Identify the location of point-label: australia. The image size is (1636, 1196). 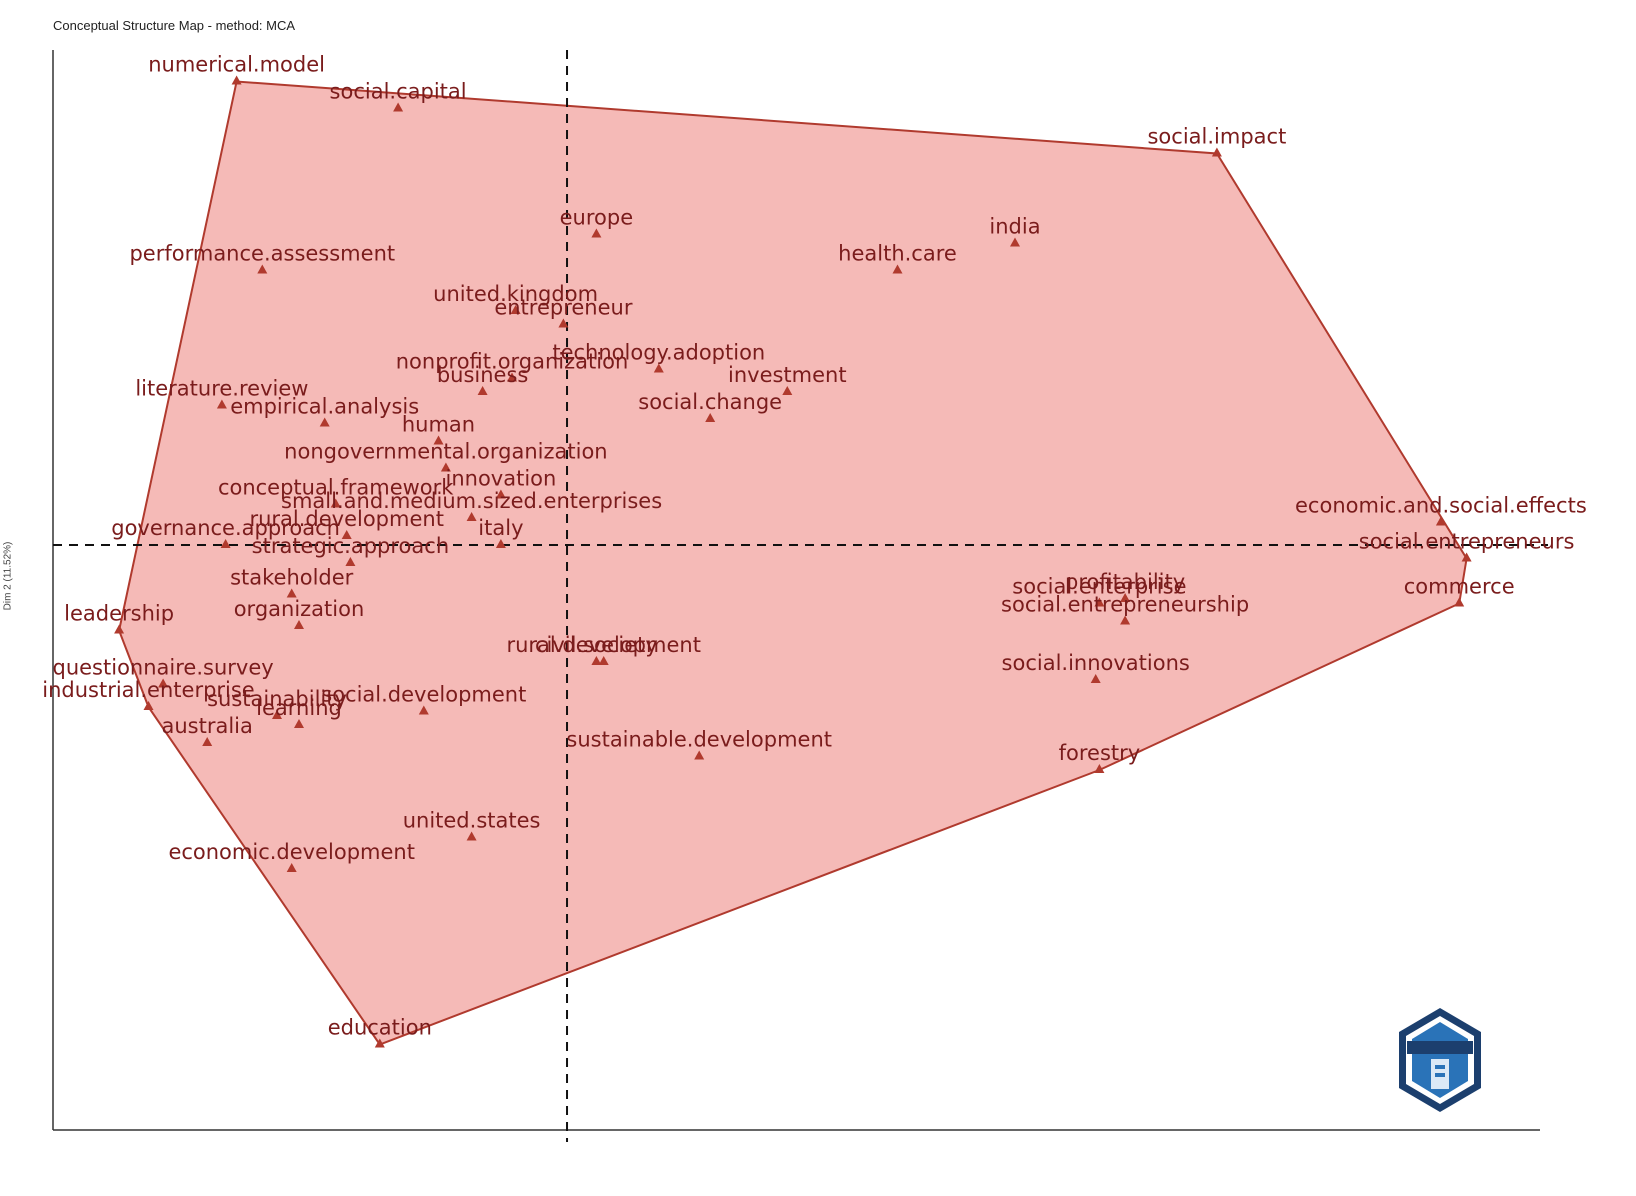
(206, 726).